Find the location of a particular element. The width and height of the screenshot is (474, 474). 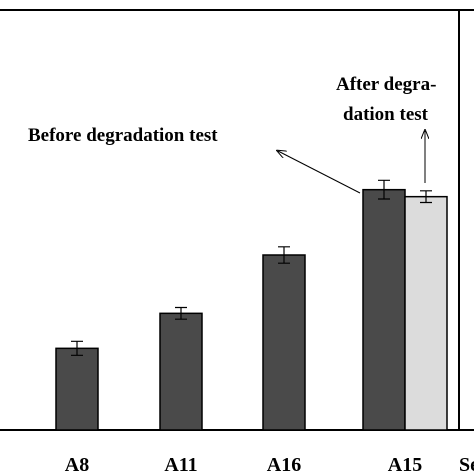

error-bar-a15-after is located at coordinates (426, 197).